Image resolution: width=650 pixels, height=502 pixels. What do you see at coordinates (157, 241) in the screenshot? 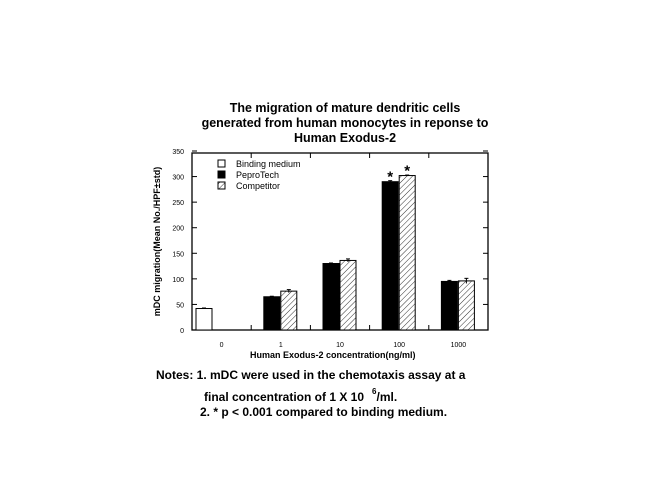
I see `y-axis-label: mDC migration(Mean No./HPF±std)` at bounding box center [157, 241].